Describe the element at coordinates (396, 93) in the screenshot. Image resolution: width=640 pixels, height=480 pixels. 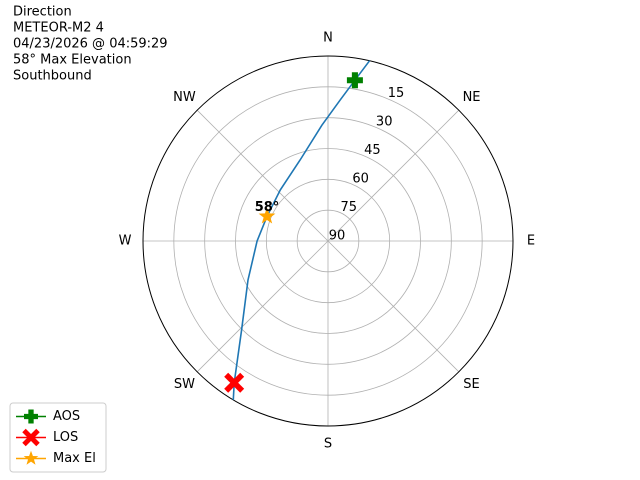
I see `r-tick-label: 15` at that location.